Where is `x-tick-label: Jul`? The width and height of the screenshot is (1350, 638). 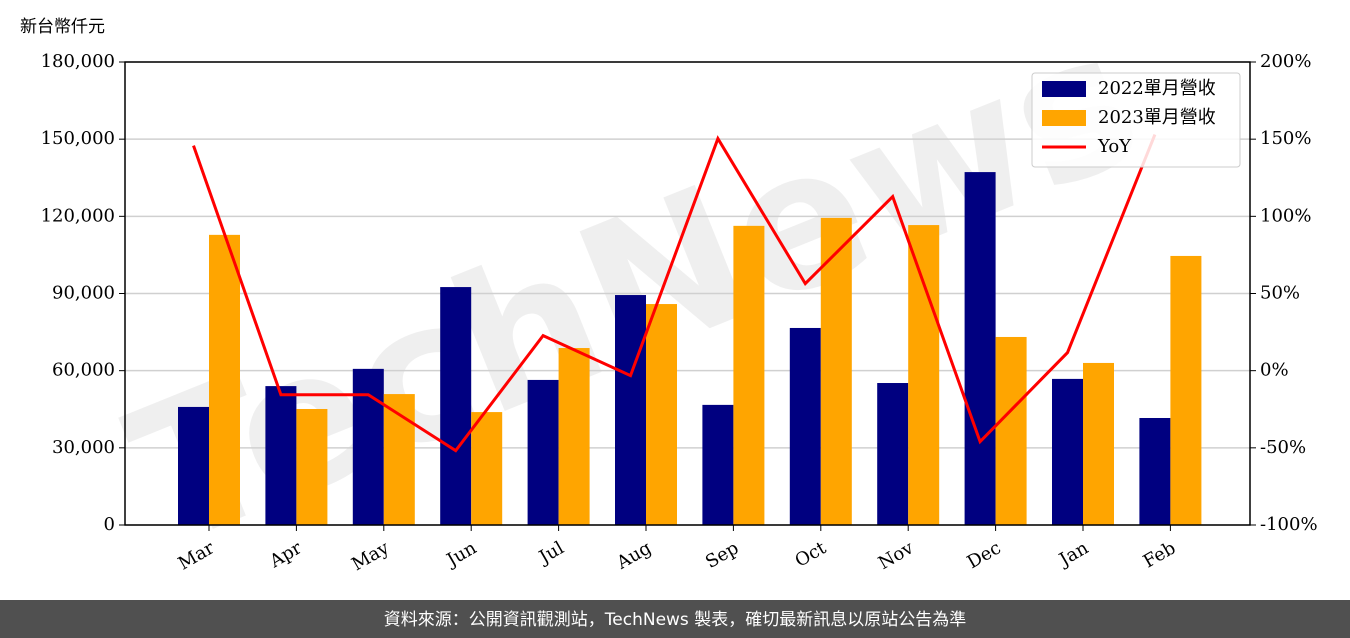
x-tick-label: Jul is located at coordinates (551, 553).